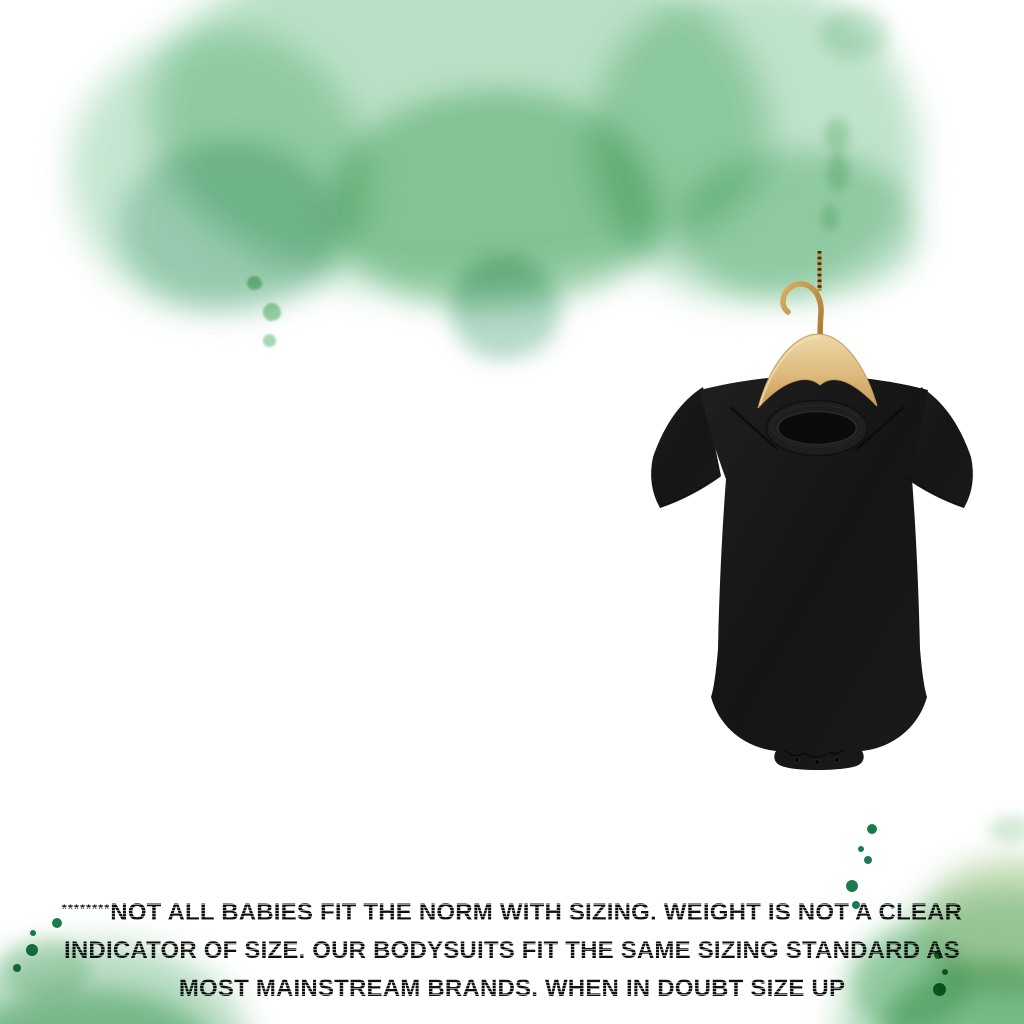 The height and width of the screenshot is (1024, 1024). What do you see at coordinates (817, 428) in the screenshot?
I see `neckband` at bounding box center [817, 428].